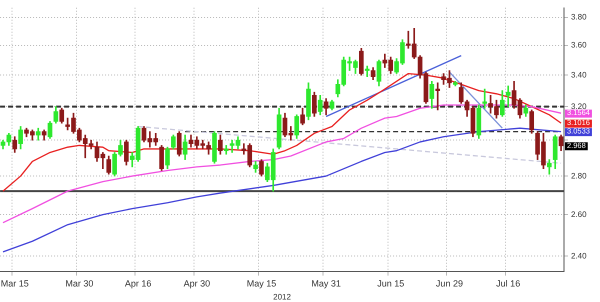  I want to click on x-tick-label: Jun 15, so click(390, 283).